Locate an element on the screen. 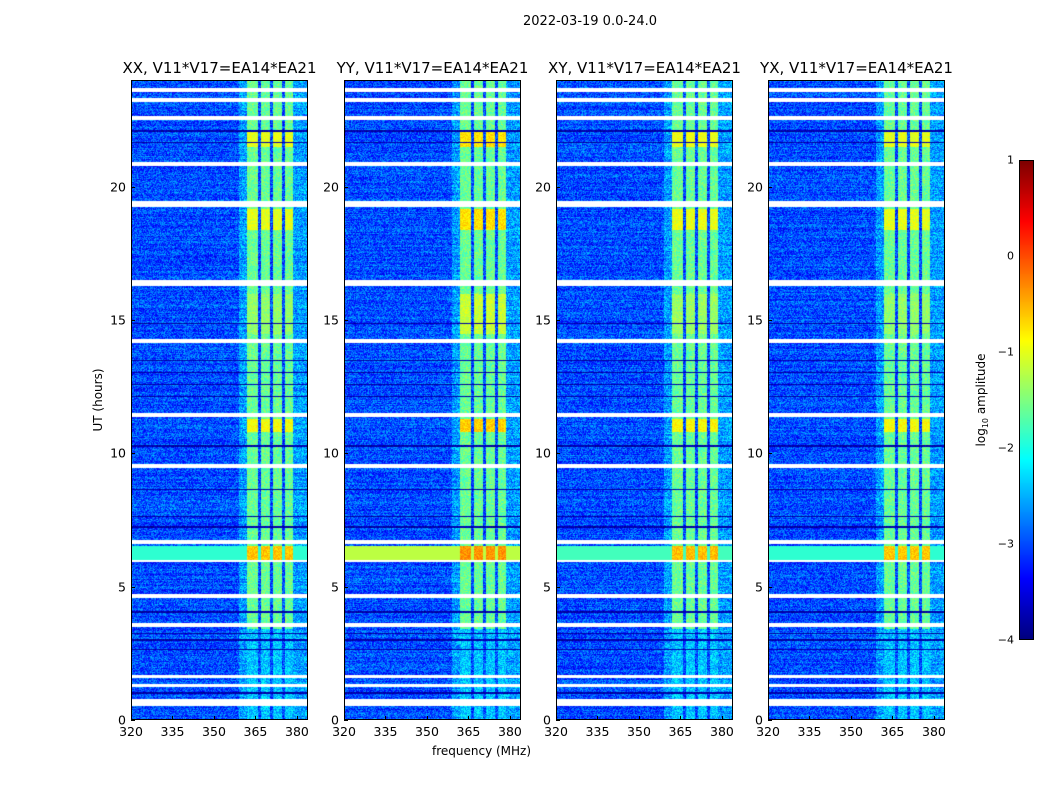 The image size is (1050, 800). y-axis-label: UT (hours) is located at coordinates (98, 400).